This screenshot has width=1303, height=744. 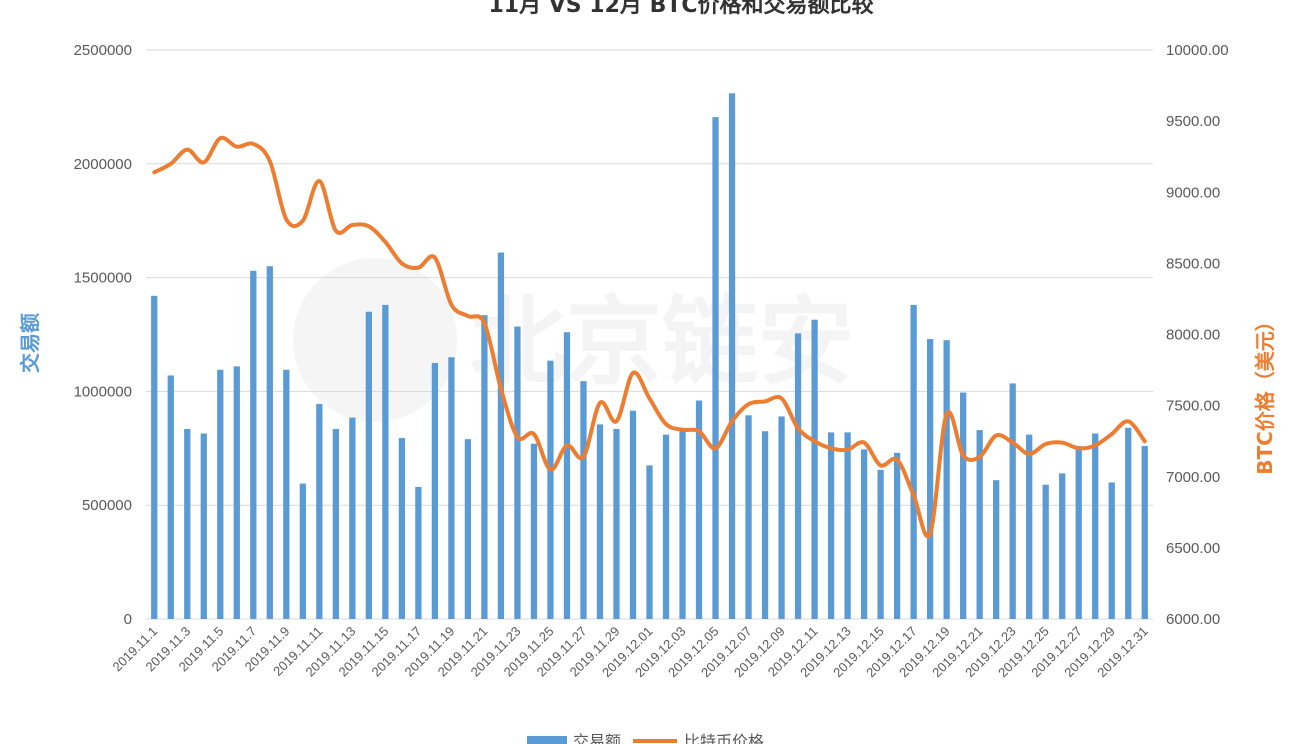 I want to click on left-tick-label: 2000000, so click(x=103, y=164).